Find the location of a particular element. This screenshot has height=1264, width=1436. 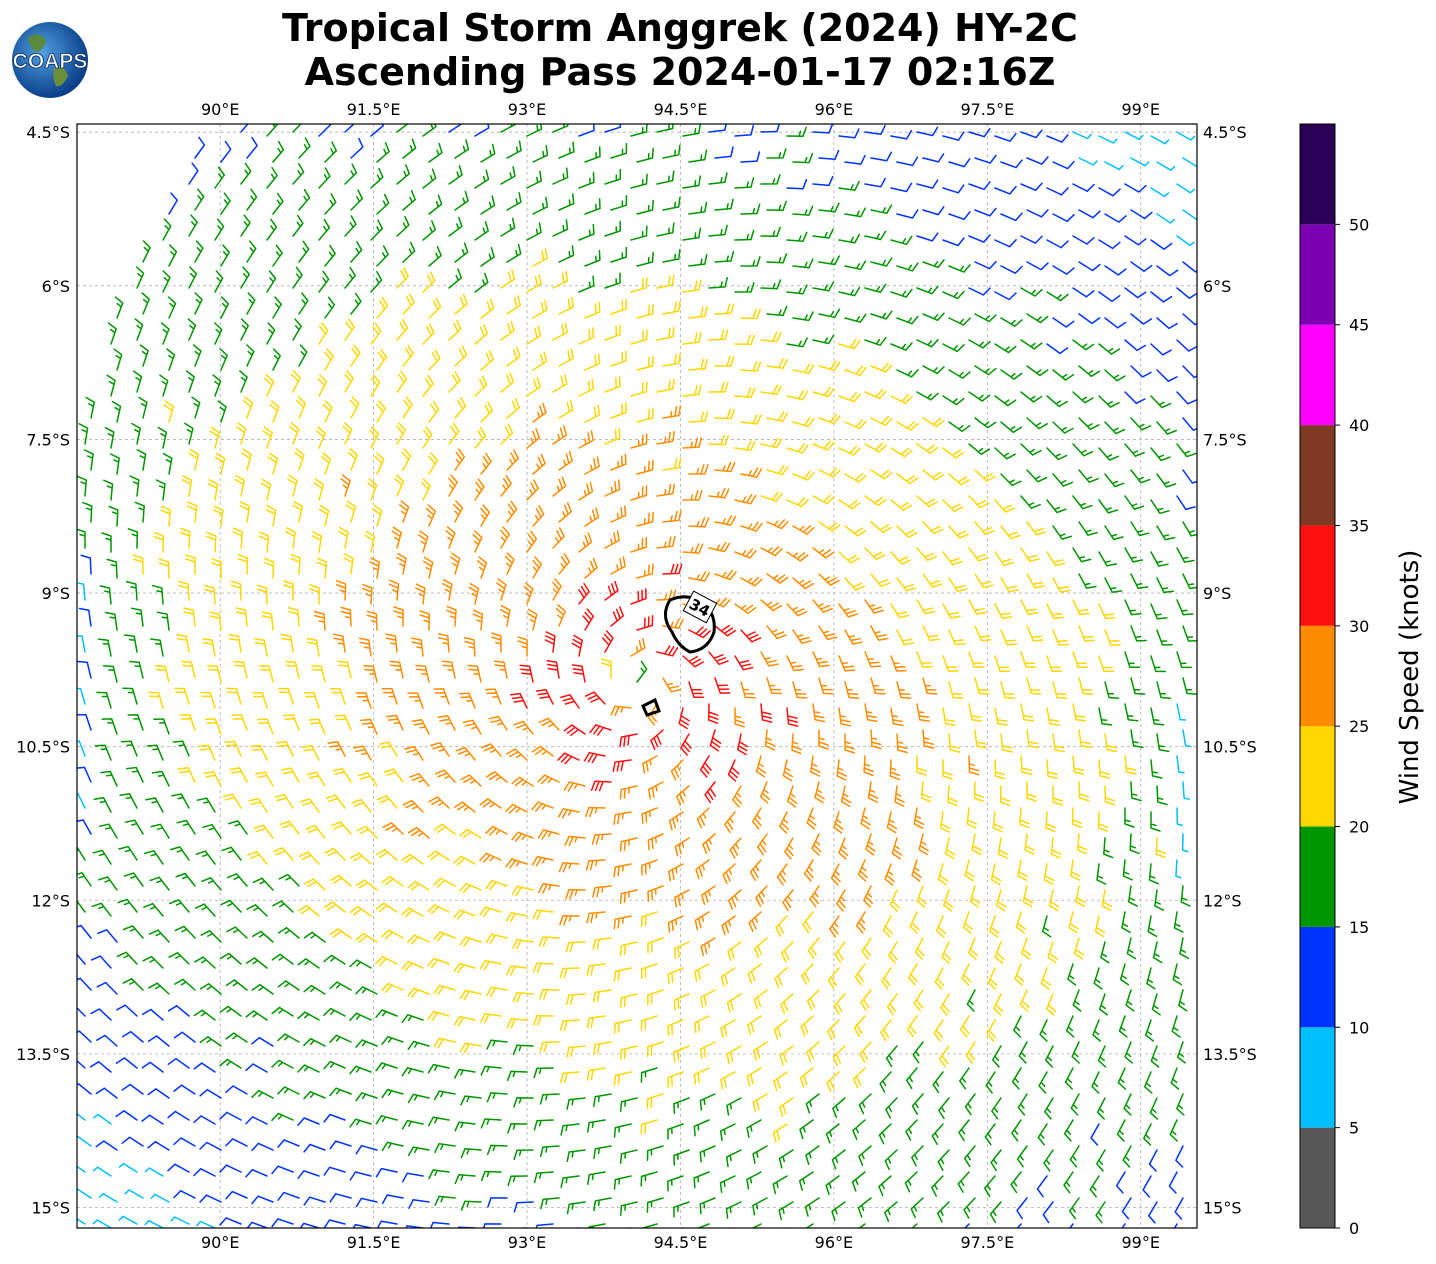

lat-tick-label-right: 6°S is located at coordinates (1217, 286).